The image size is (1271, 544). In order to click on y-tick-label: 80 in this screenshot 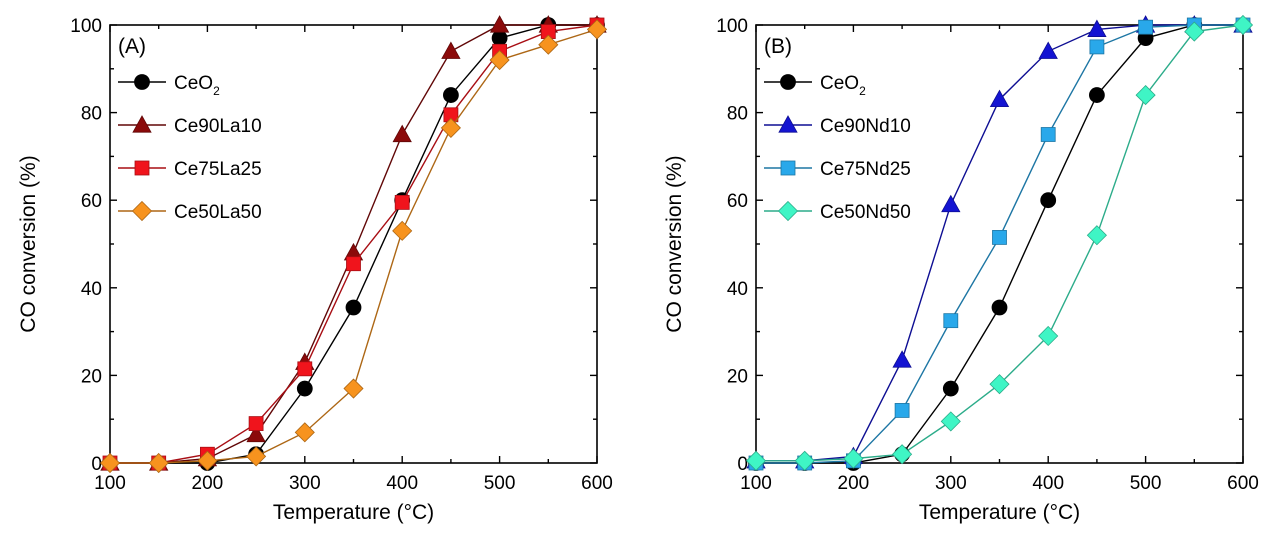, I will do `click(737, 114)`.